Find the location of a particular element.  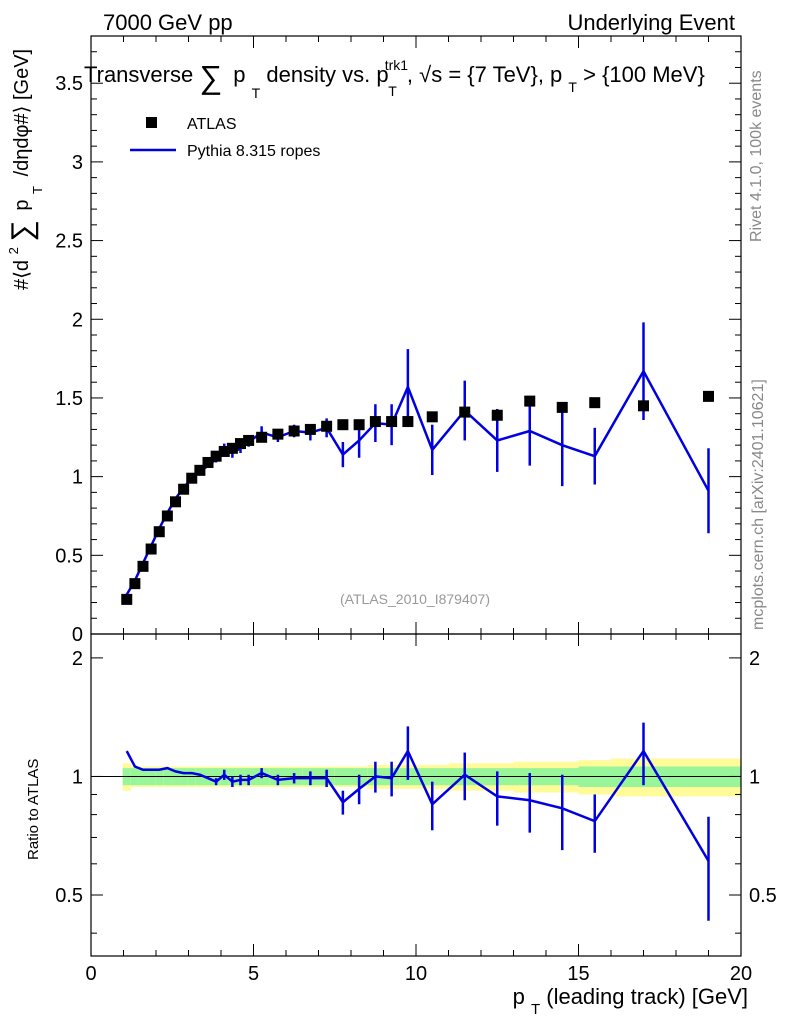

header-right: Underlying Event is located at coordinates (651, 22).